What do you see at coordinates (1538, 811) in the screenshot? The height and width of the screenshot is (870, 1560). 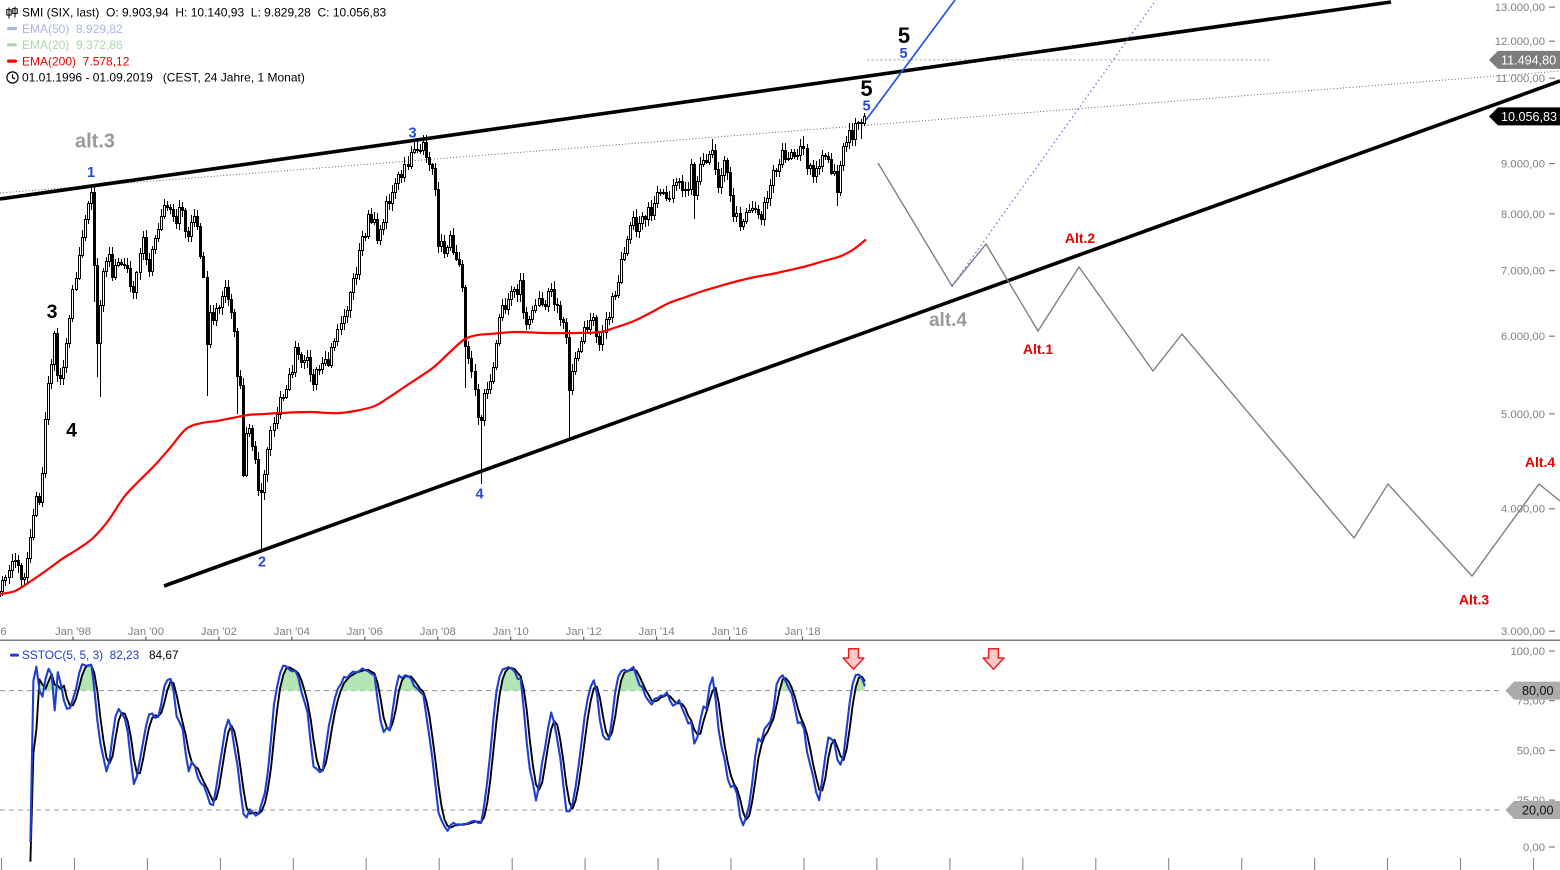 I see `svg-text: 20,00` at bounding box center [1538, 811].